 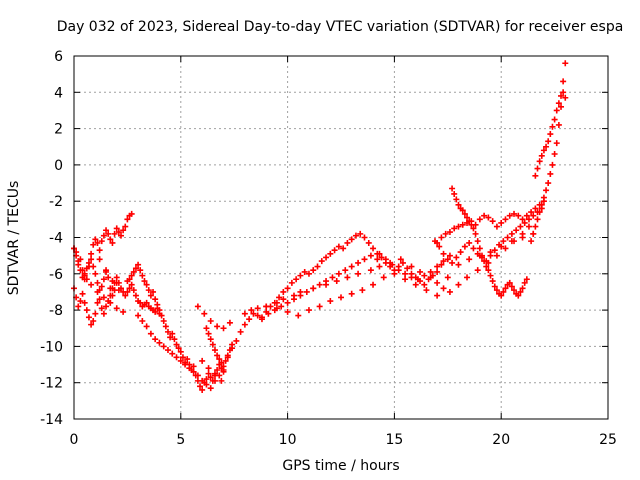 What do you see at coordinates (56, 239) in the screenshot?
I see `y-tick-label: -4` at bounding box center [56, 239].